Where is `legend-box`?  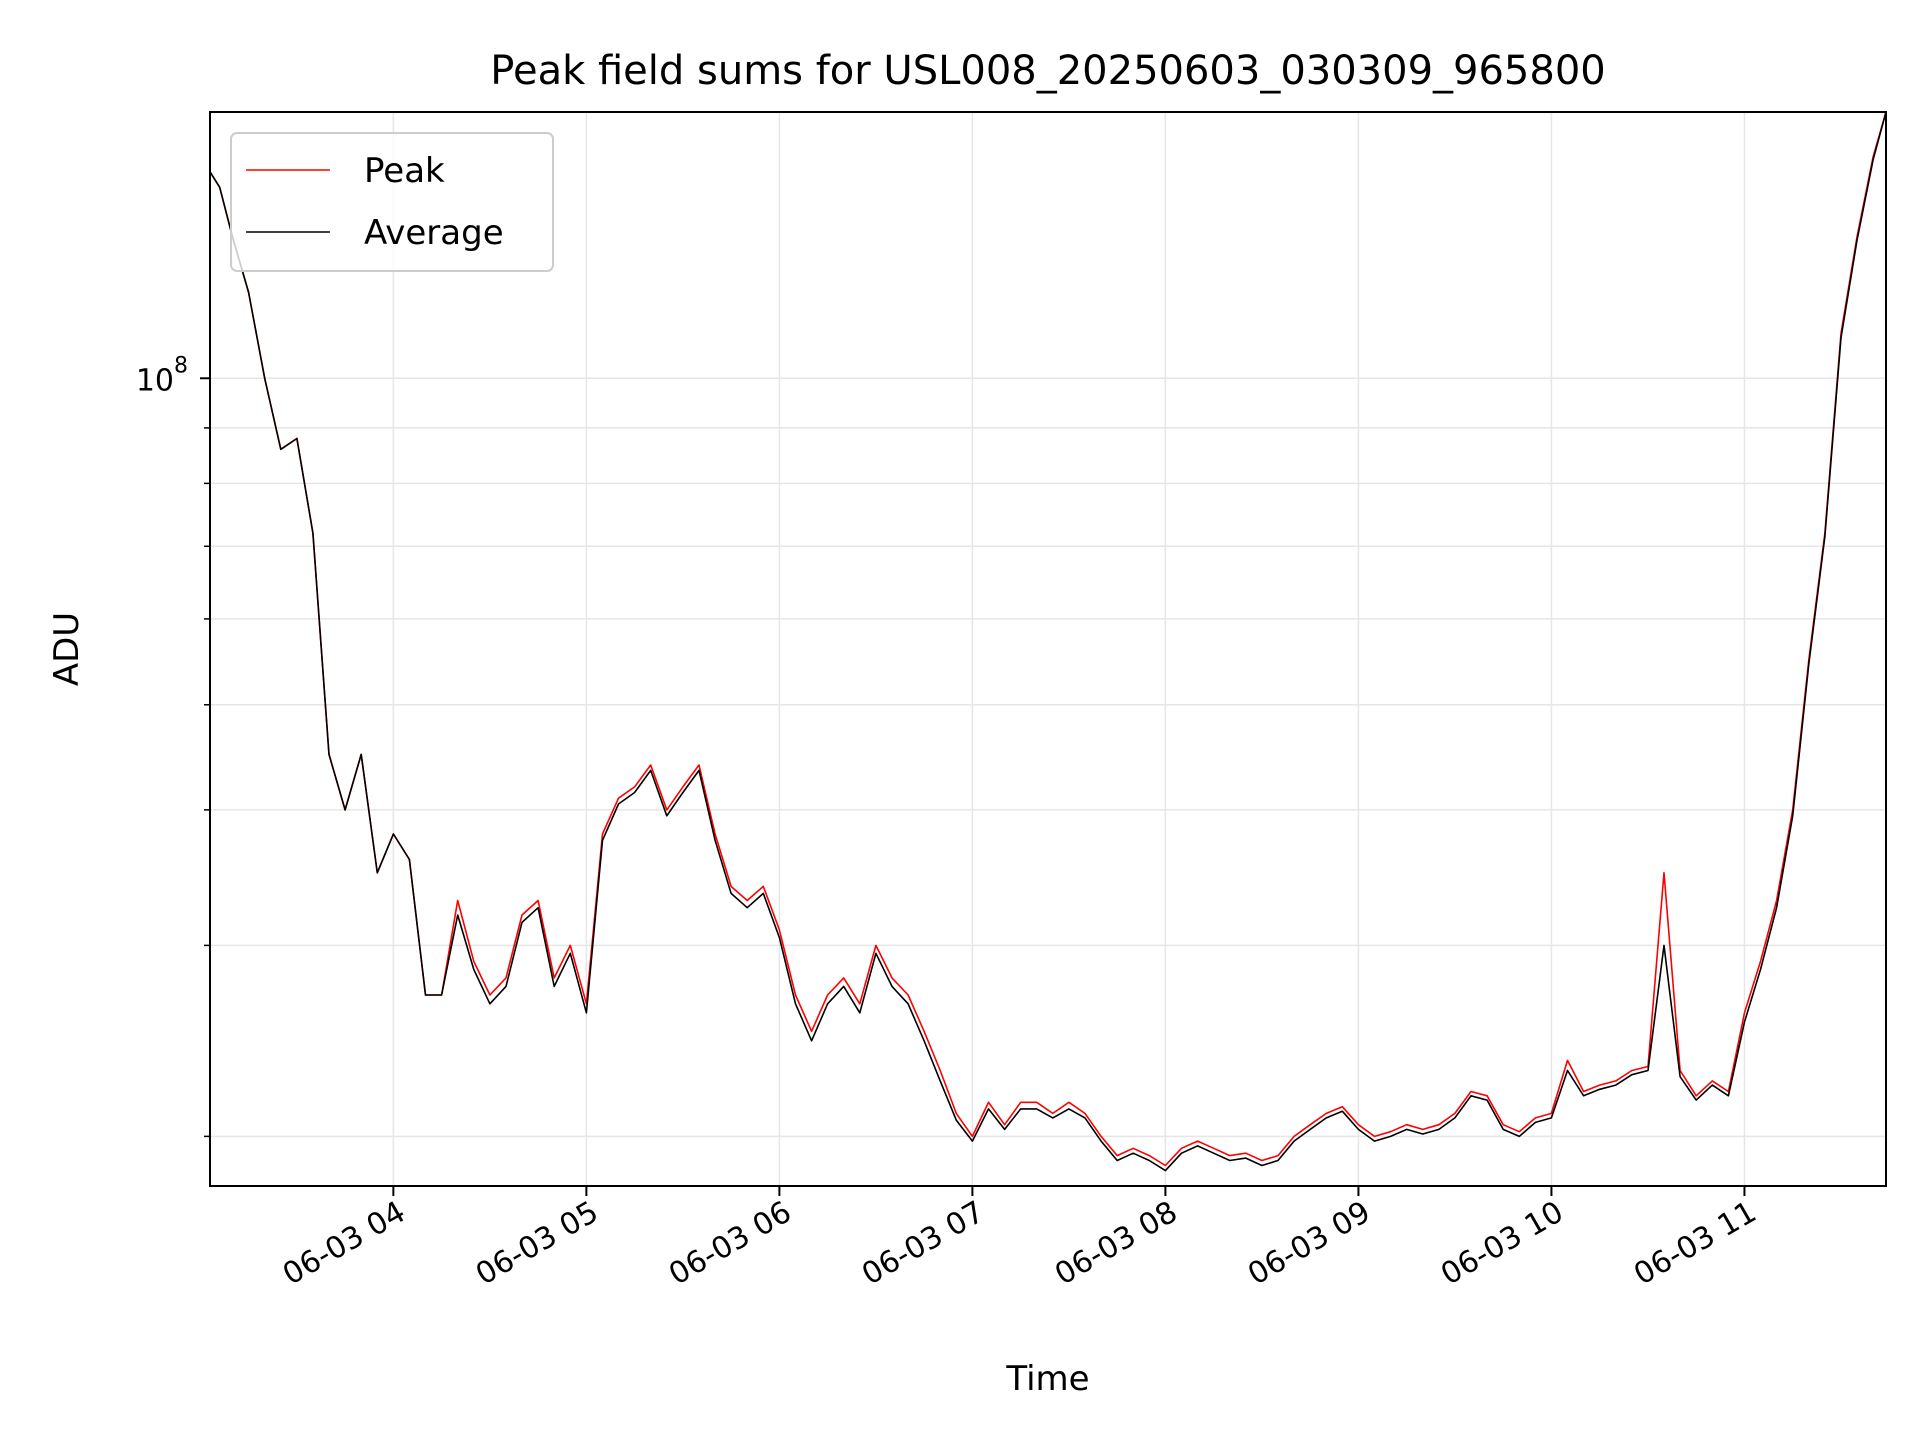 legend-box is located at coordinates (392, 202).